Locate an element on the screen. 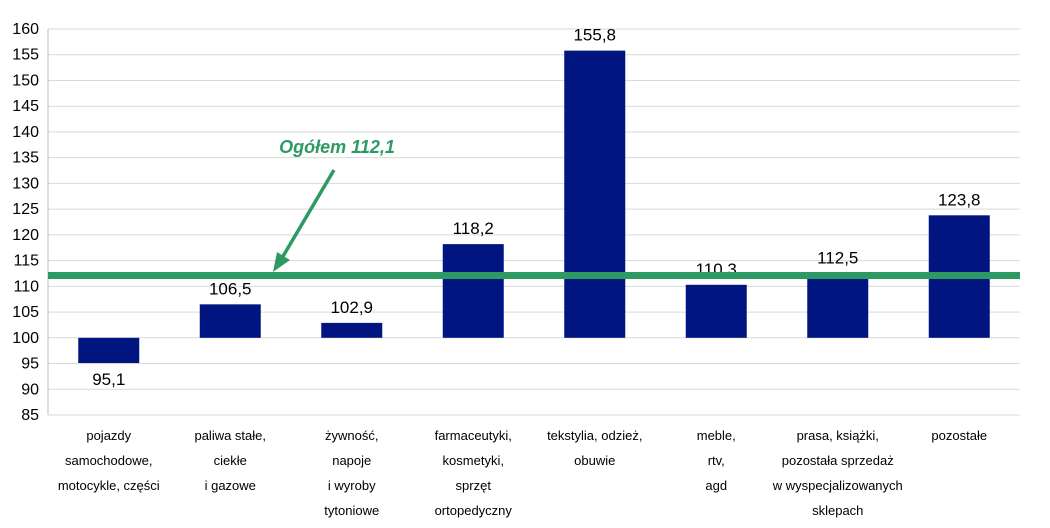  x-category-label-line: ortopedyczny is located at coordinates (474, 510).